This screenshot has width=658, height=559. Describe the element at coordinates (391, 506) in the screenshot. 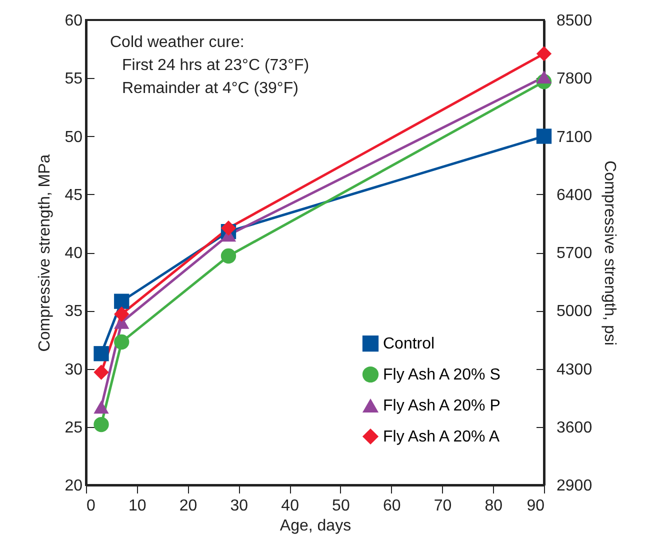

I see `x-tick-label: 60` at that location.